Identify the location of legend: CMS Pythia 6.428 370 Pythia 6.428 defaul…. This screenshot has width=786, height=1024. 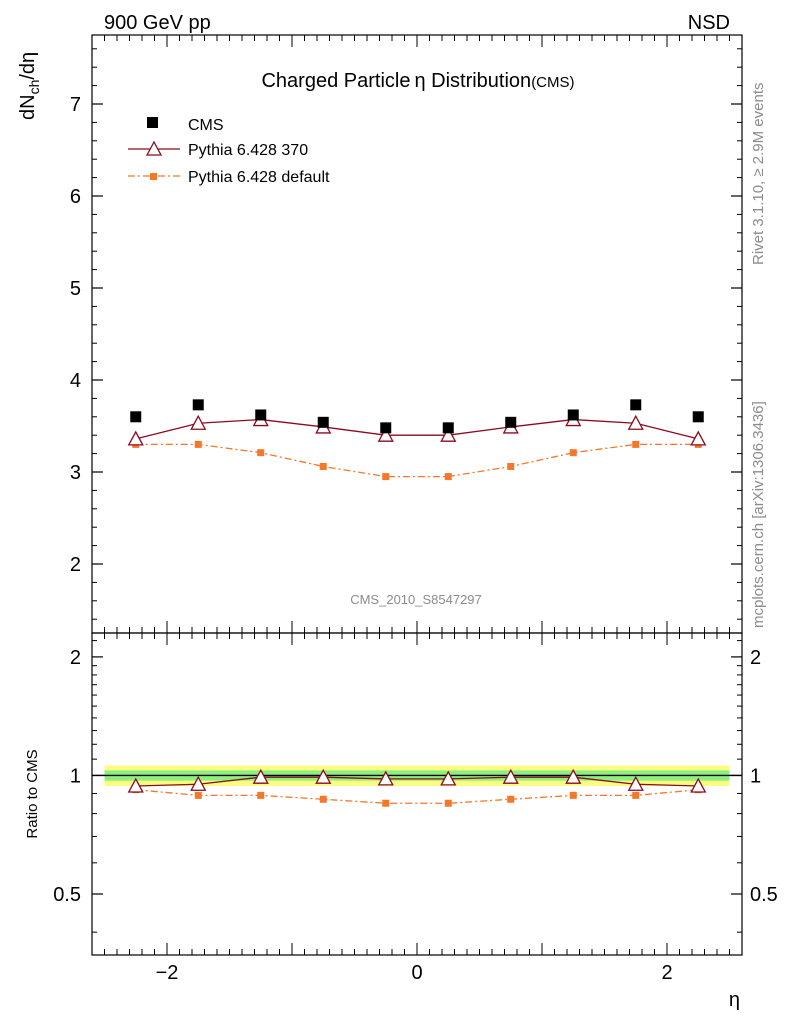
(229, 151).